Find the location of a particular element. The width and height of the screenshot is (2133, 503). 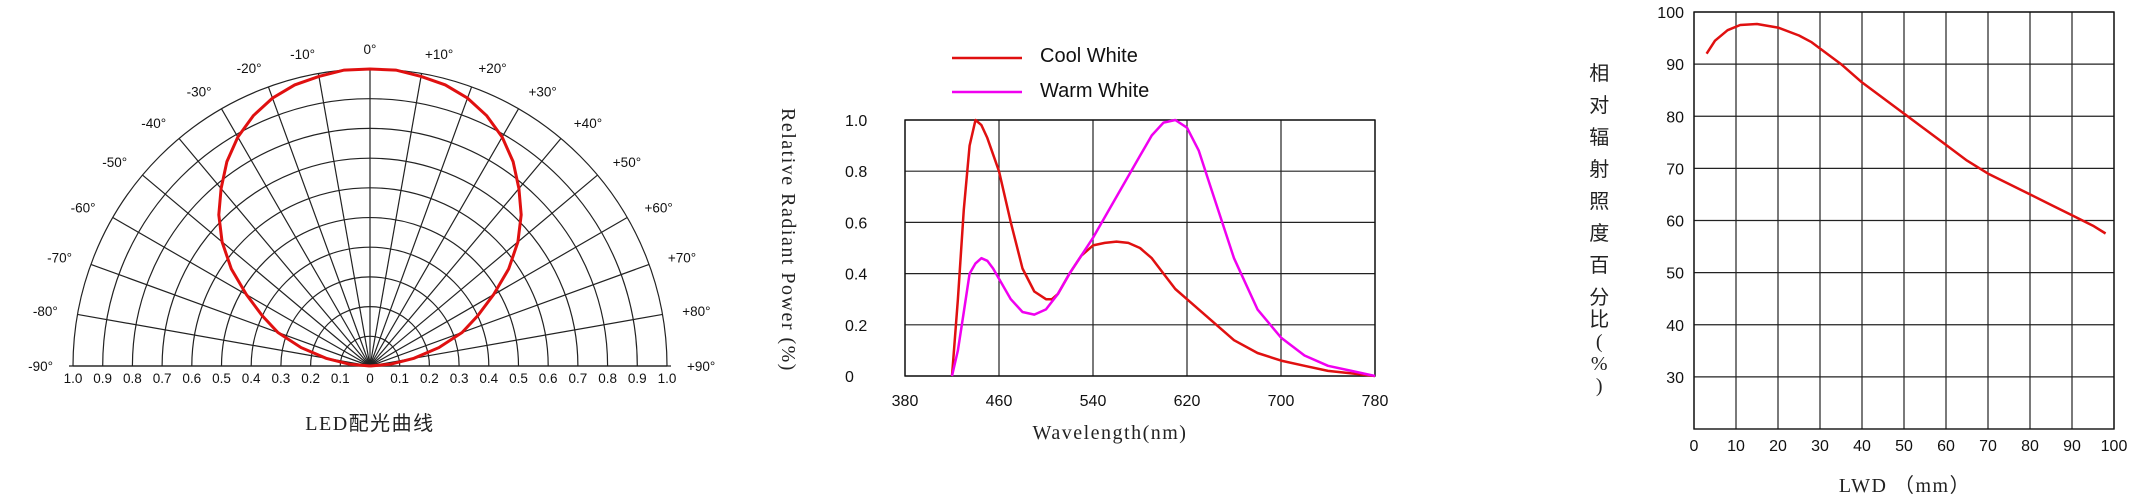

lwd-x-tick-label: 50 is located at coordinates (1904, 446).